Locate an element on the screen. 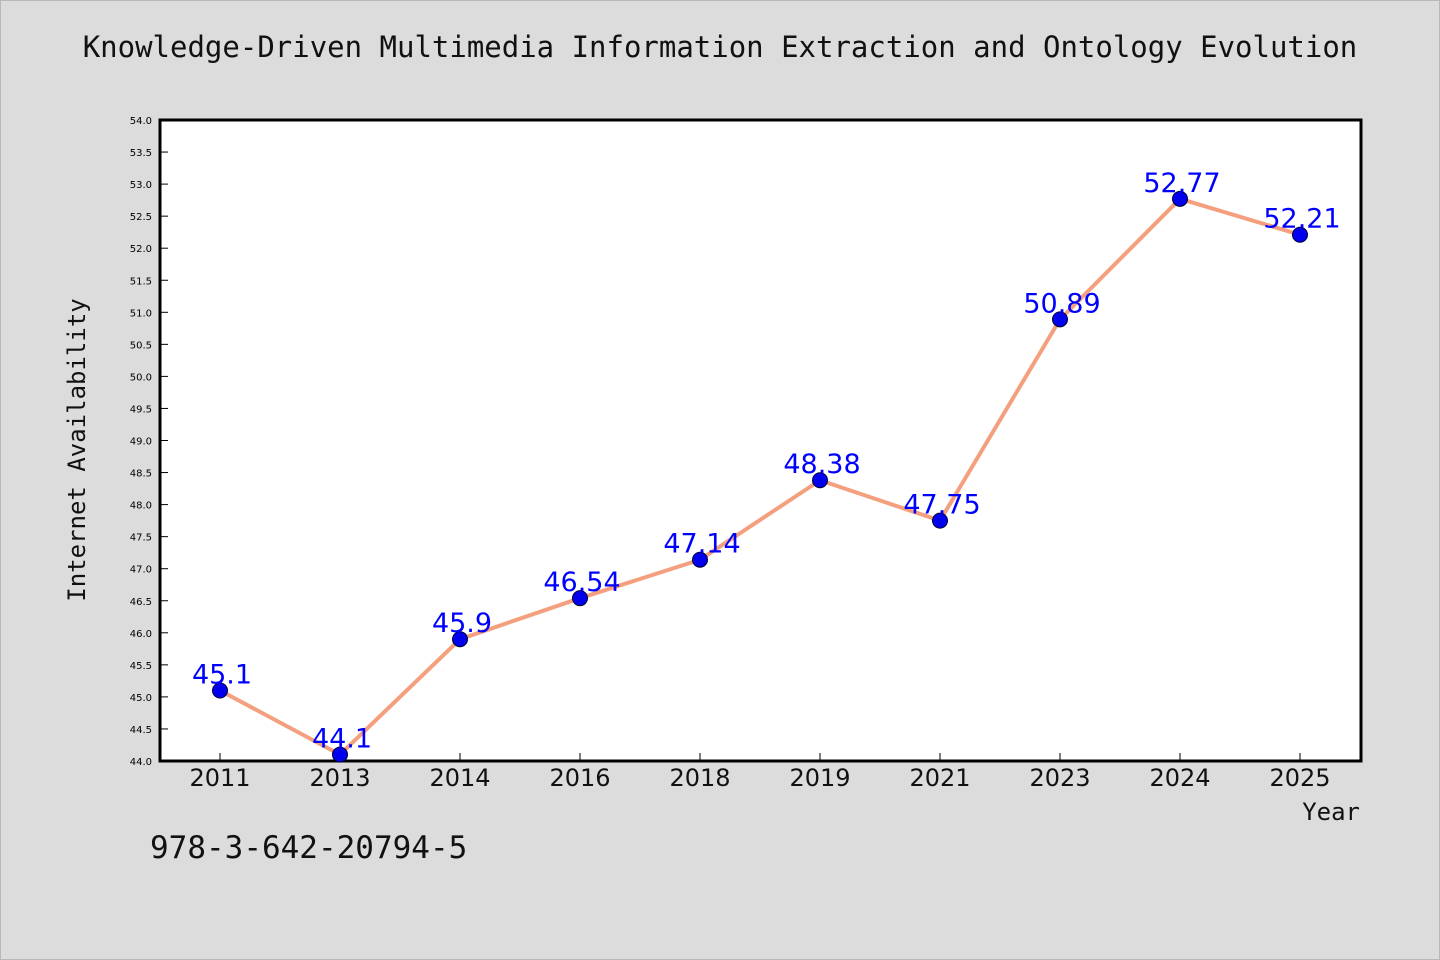  data-label: 45.9 is located at coordinates (462, 623).